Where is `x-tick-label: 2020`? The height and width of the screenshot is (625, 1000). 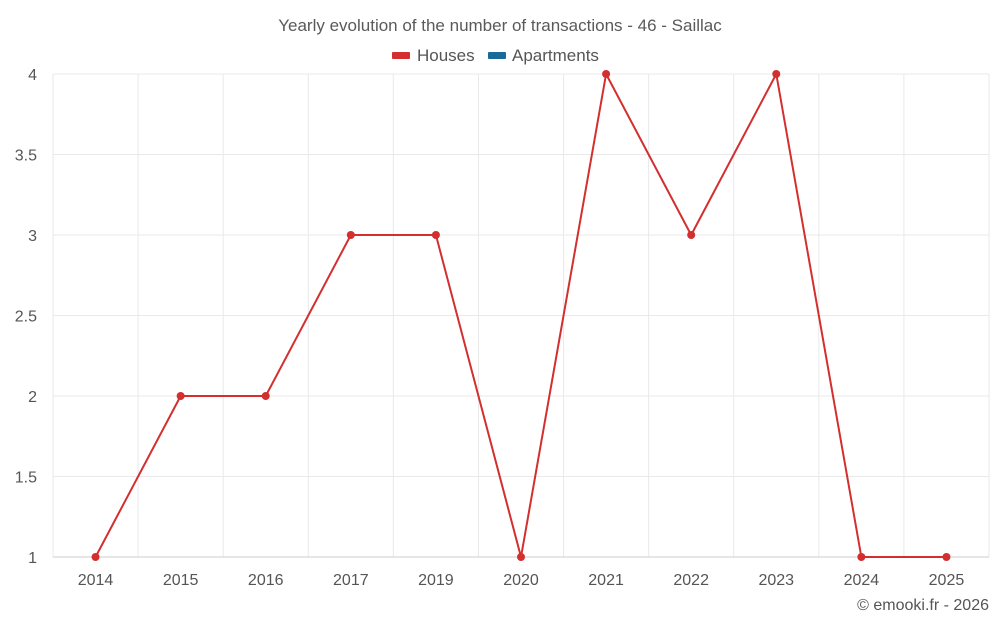 x-tick-label: 2020 is located at coordinates (521, 580).